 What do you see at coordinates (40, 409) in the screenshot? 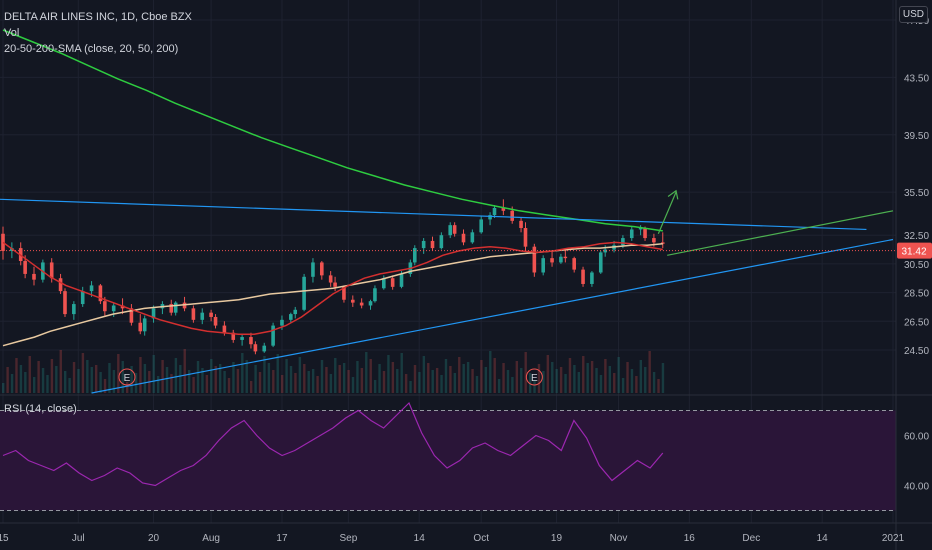
I see `rsi-legend: RSI (14, close)` at bounding box center [40, 409].